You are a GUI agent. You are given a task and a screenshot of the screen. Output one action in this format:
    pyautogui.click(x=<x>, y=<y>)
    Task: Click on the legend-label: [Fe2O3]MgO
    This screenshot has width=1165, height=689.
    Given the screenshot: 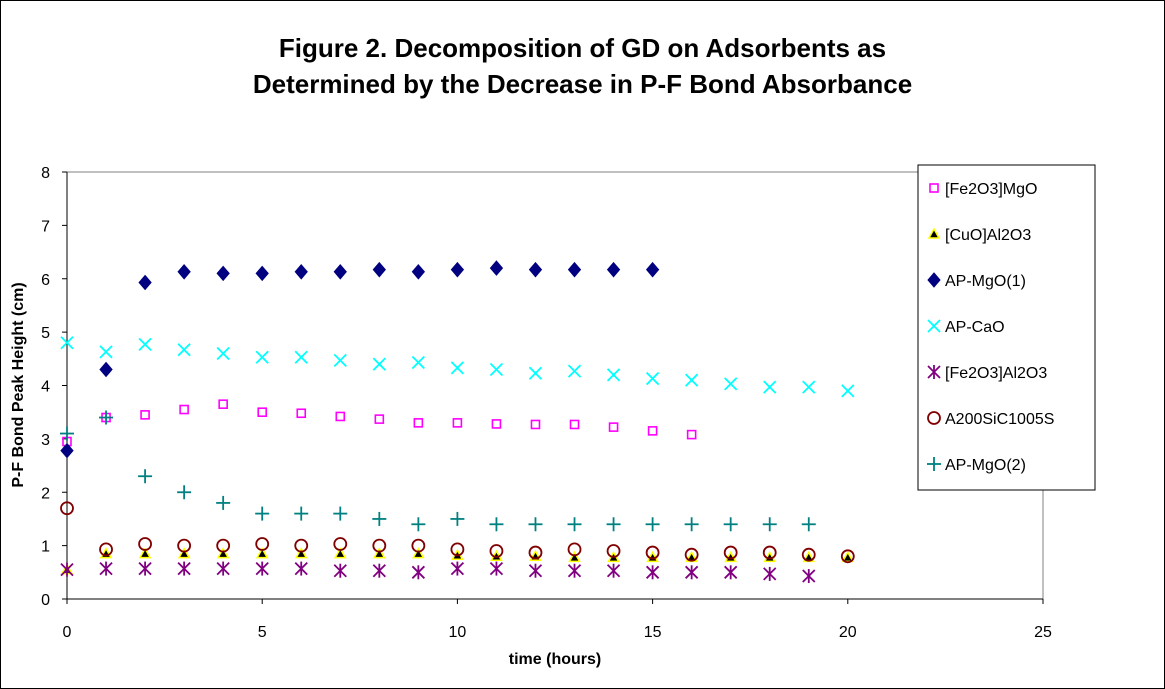 What is the action you would take?
    pyautogui.click(x=991, y=189)
    